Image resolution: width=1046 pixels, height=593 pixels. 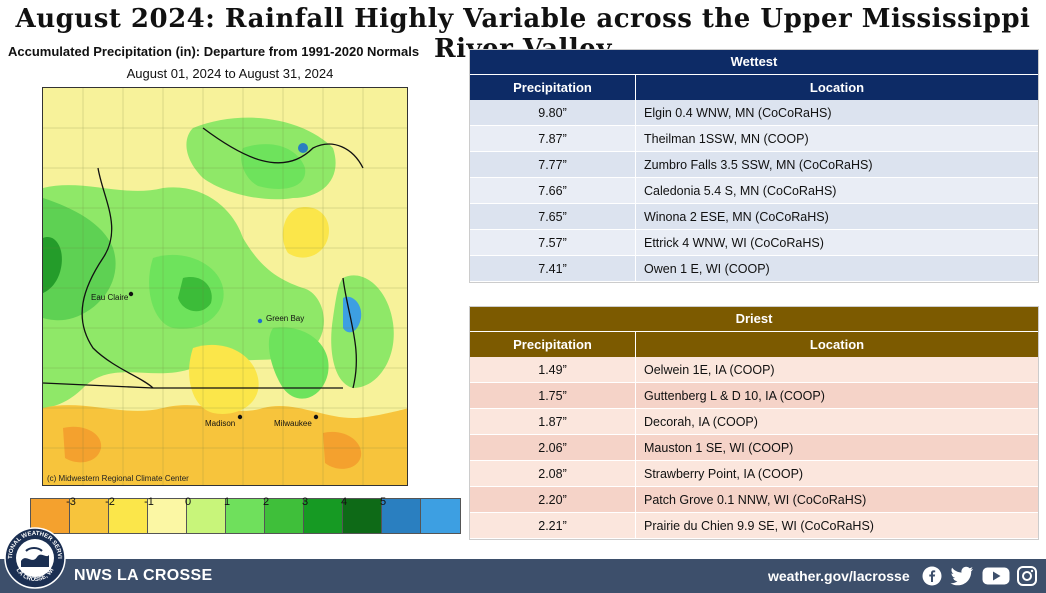 What do you see at coordinates (553, 216) in the screenshot?
I see `precip-cell: 7.65”` at bounding box center [553, 216].